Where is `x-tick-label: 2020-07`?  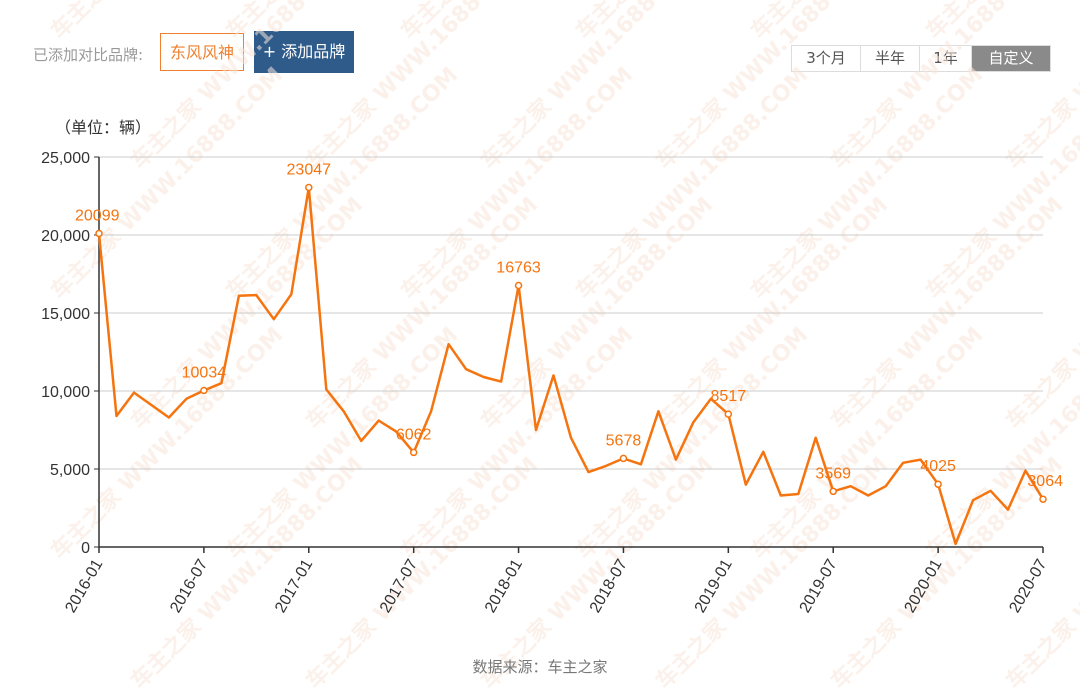
x-tick-label: 2020-07 is located at coordinates (1028, 585).